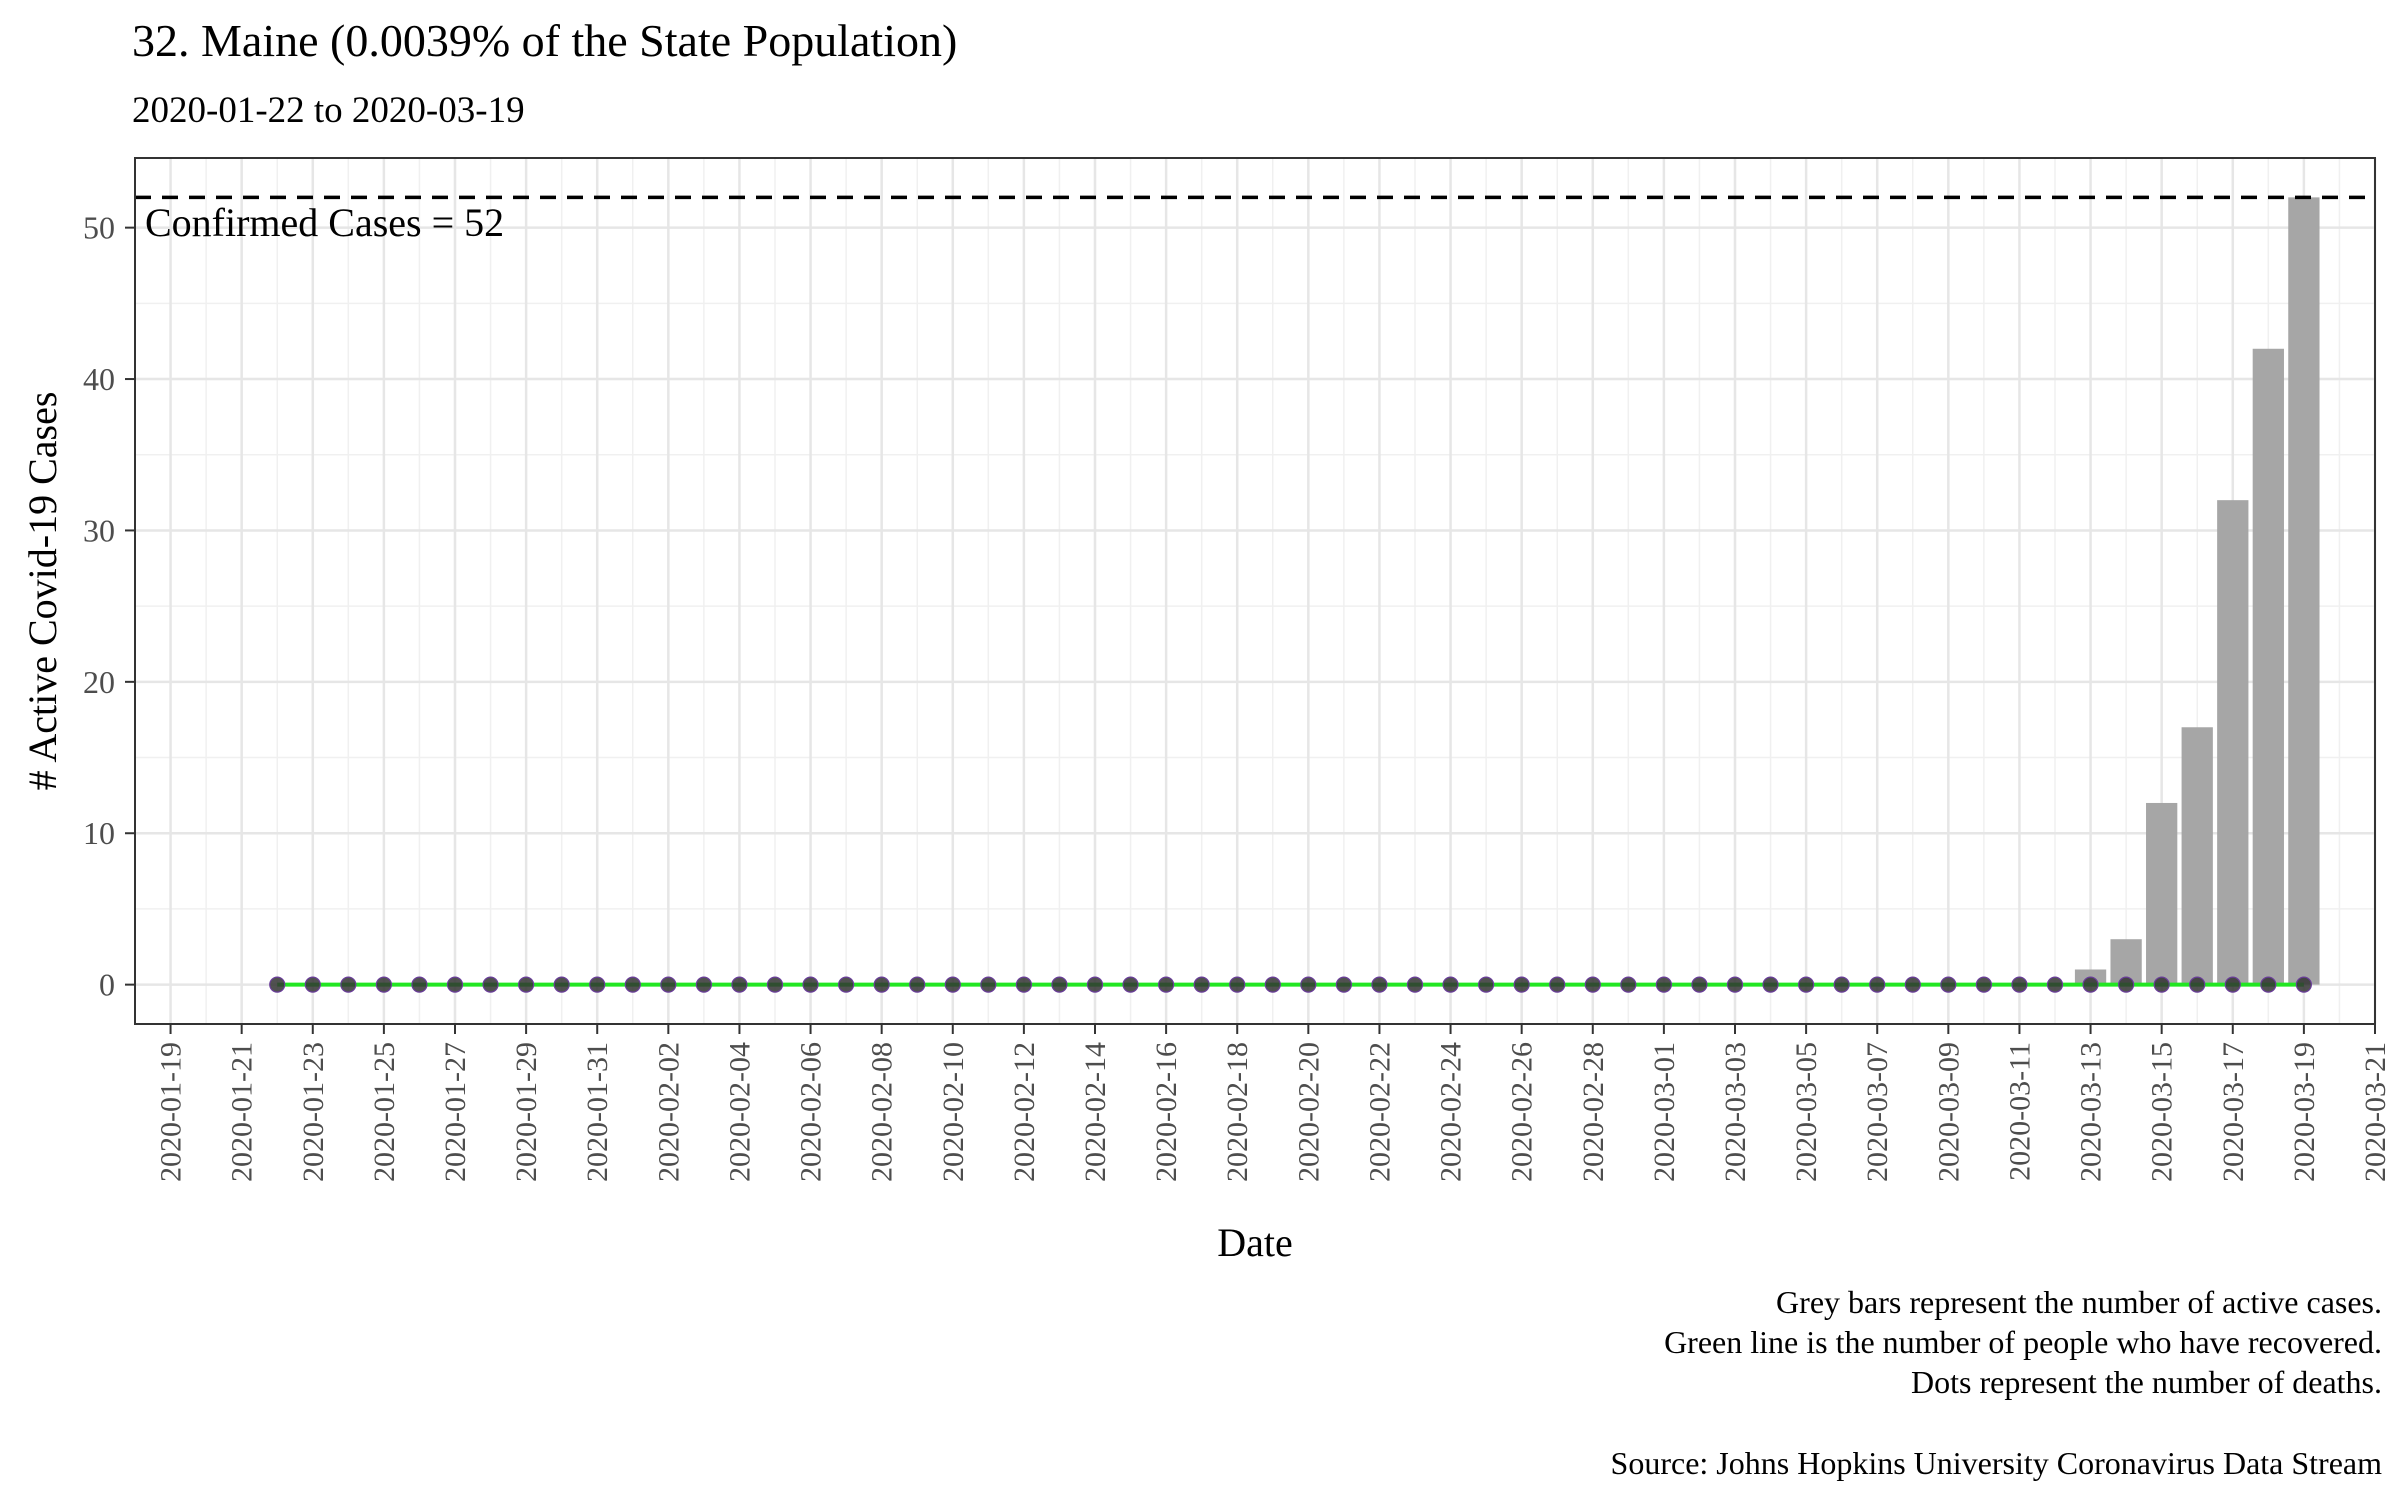 This screenshot has height=1500, width=2400. Describe the element at coordinates (1593, 1112) in the screenshot. I see `x-tick-label: 2020-02-28` at that location.